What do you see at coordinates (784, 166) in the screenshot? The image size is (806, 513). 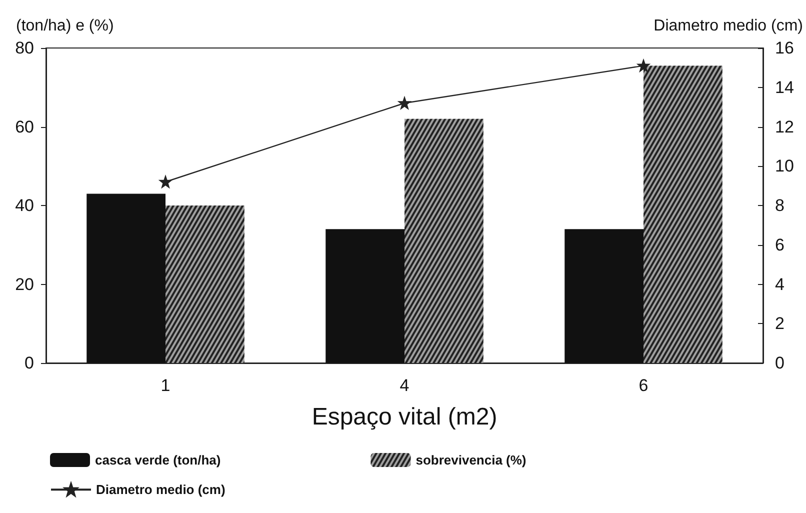 I see `y2-tick-label: 10` at bounding box center [784, 166].